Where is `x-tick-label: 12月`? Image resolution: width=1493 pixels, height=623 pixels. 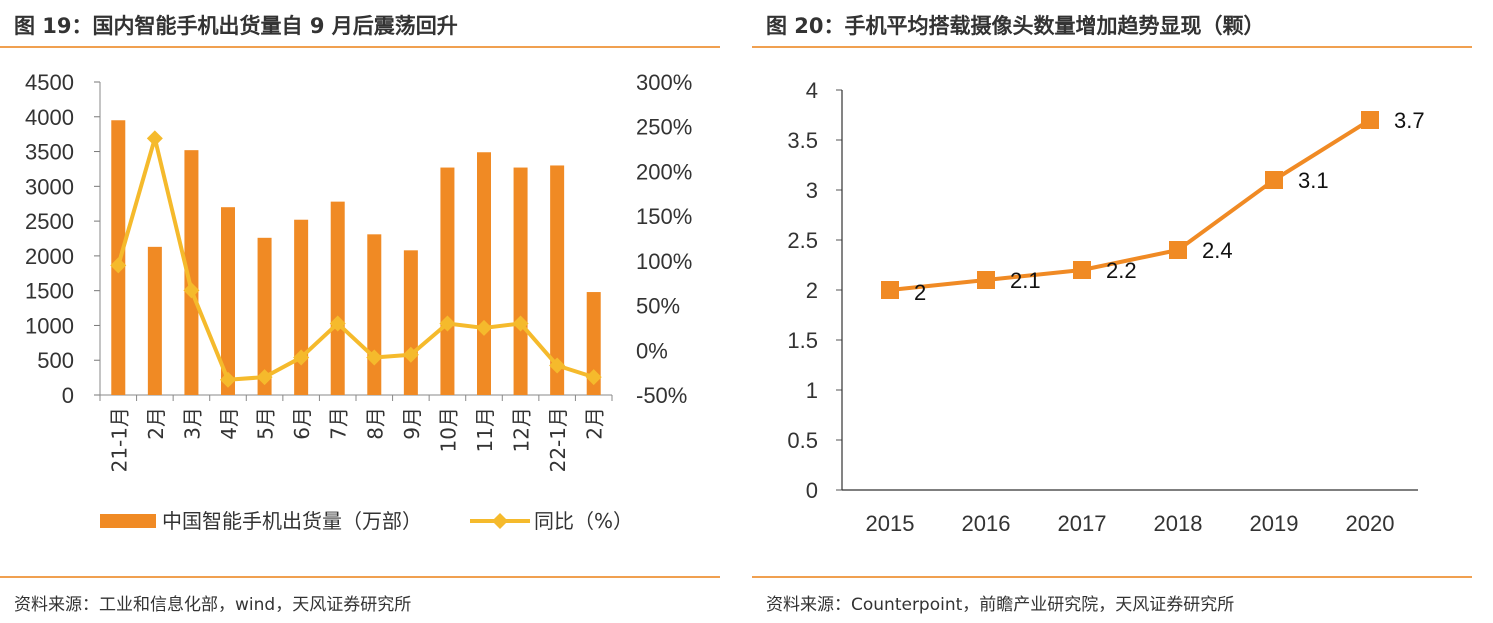 x-tick-label: 12月 is located at coordinates (522, 429).